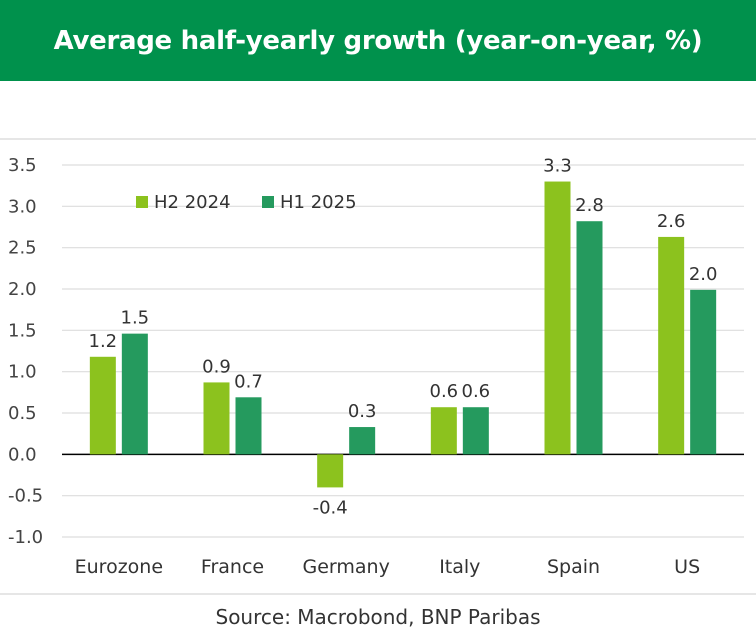 The height and width of the screenshot is (633, 756). Describe the element at coordinates (216, 366) in the screenshot. I see `data-label: 0.9` at that location.